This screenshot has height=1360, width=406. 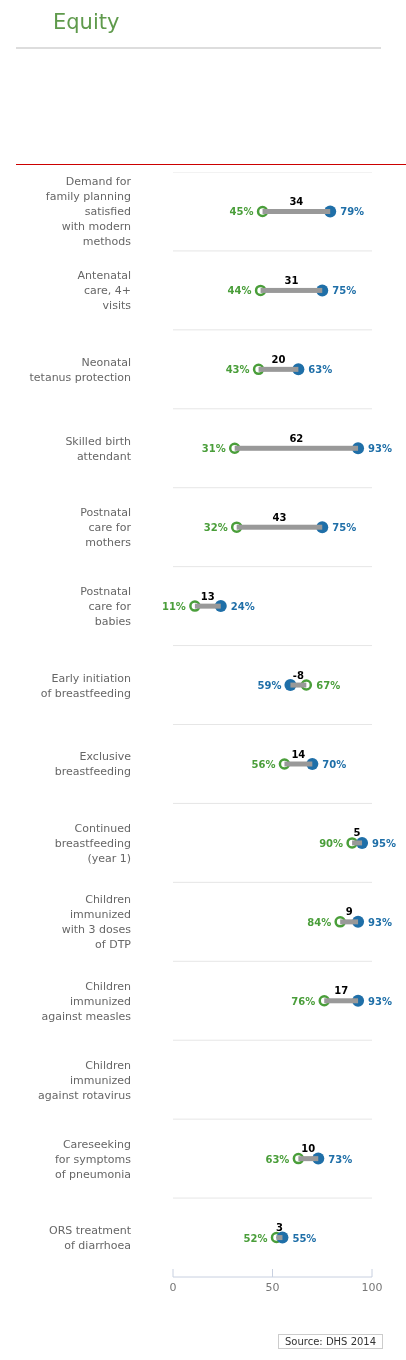 I want to click on data-label: 44%, so click(x=239, y=291).